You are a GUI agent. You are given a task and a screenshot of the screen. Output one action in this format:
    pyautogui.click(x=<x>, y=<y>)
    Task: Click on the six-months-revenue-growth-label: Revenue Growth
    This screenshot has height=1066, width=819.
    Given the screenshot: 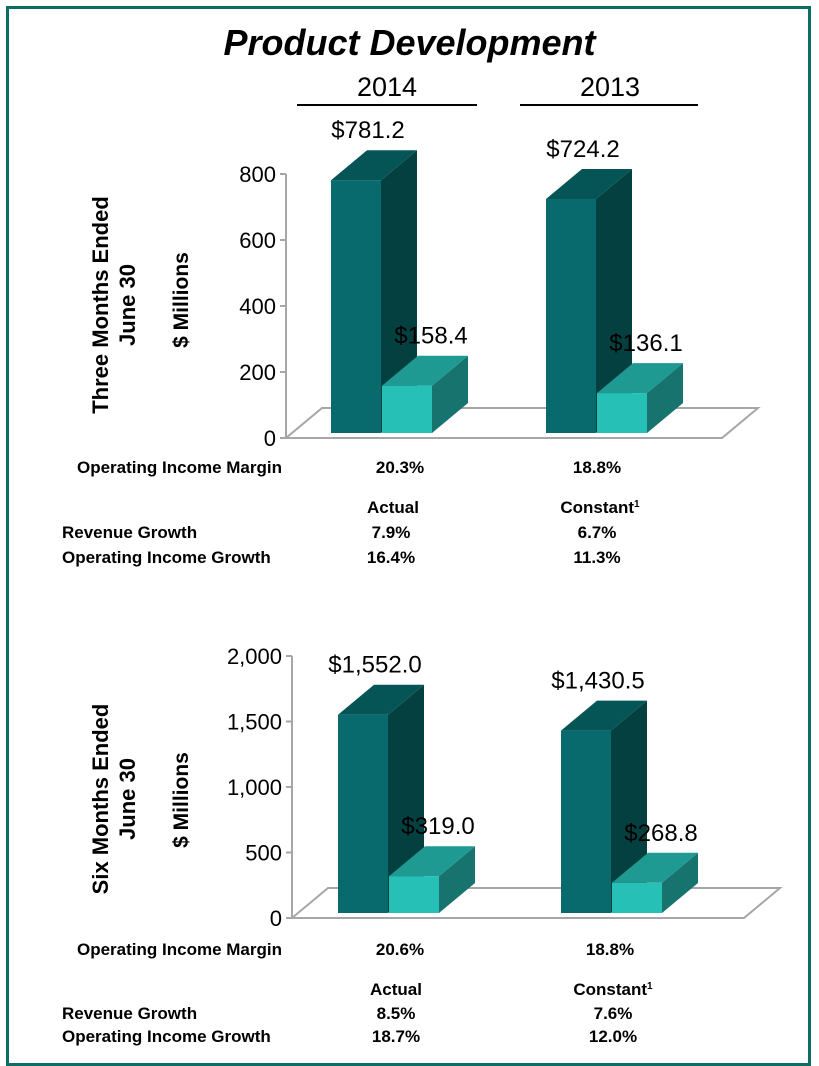 What is the action you would take?
    pyautogui.click(x=130, y=1013)
    